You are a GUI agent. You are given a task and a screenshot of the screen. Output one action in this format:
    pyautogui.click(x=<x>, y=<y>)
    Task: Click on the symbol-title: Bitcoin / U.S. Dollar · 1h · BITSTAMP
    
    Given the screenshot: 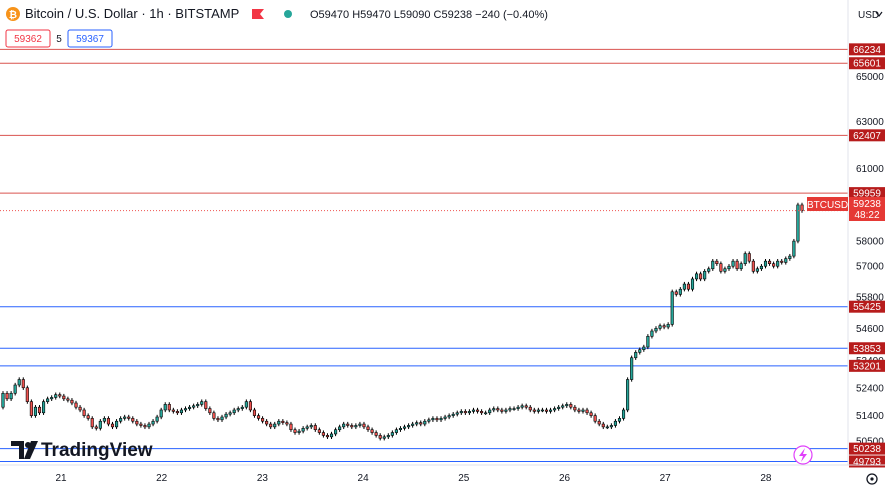 What is the action you would take?
    pyautogui.click(x=132, y=13)
    